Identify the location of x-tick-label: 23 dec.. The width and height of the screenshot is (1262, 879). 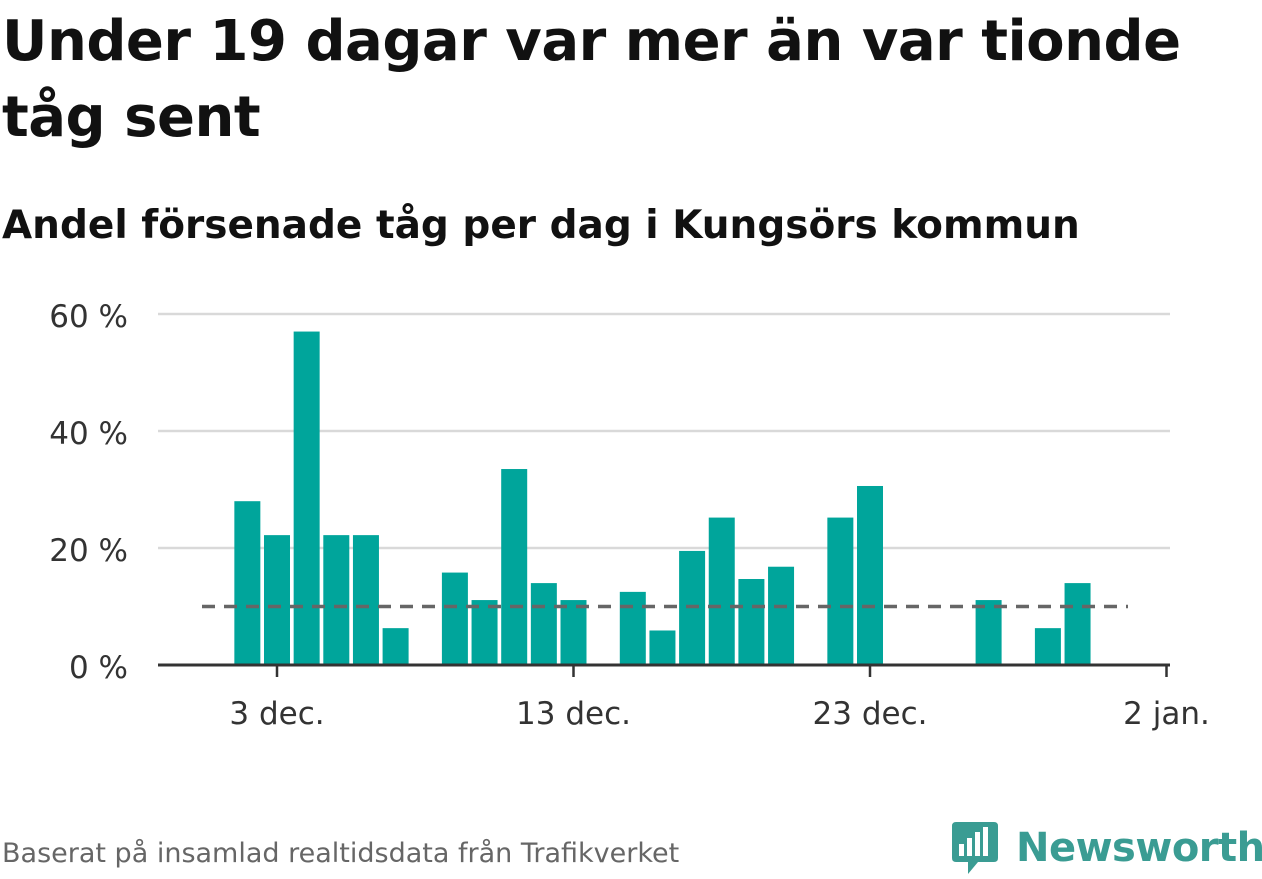
(870, 714).